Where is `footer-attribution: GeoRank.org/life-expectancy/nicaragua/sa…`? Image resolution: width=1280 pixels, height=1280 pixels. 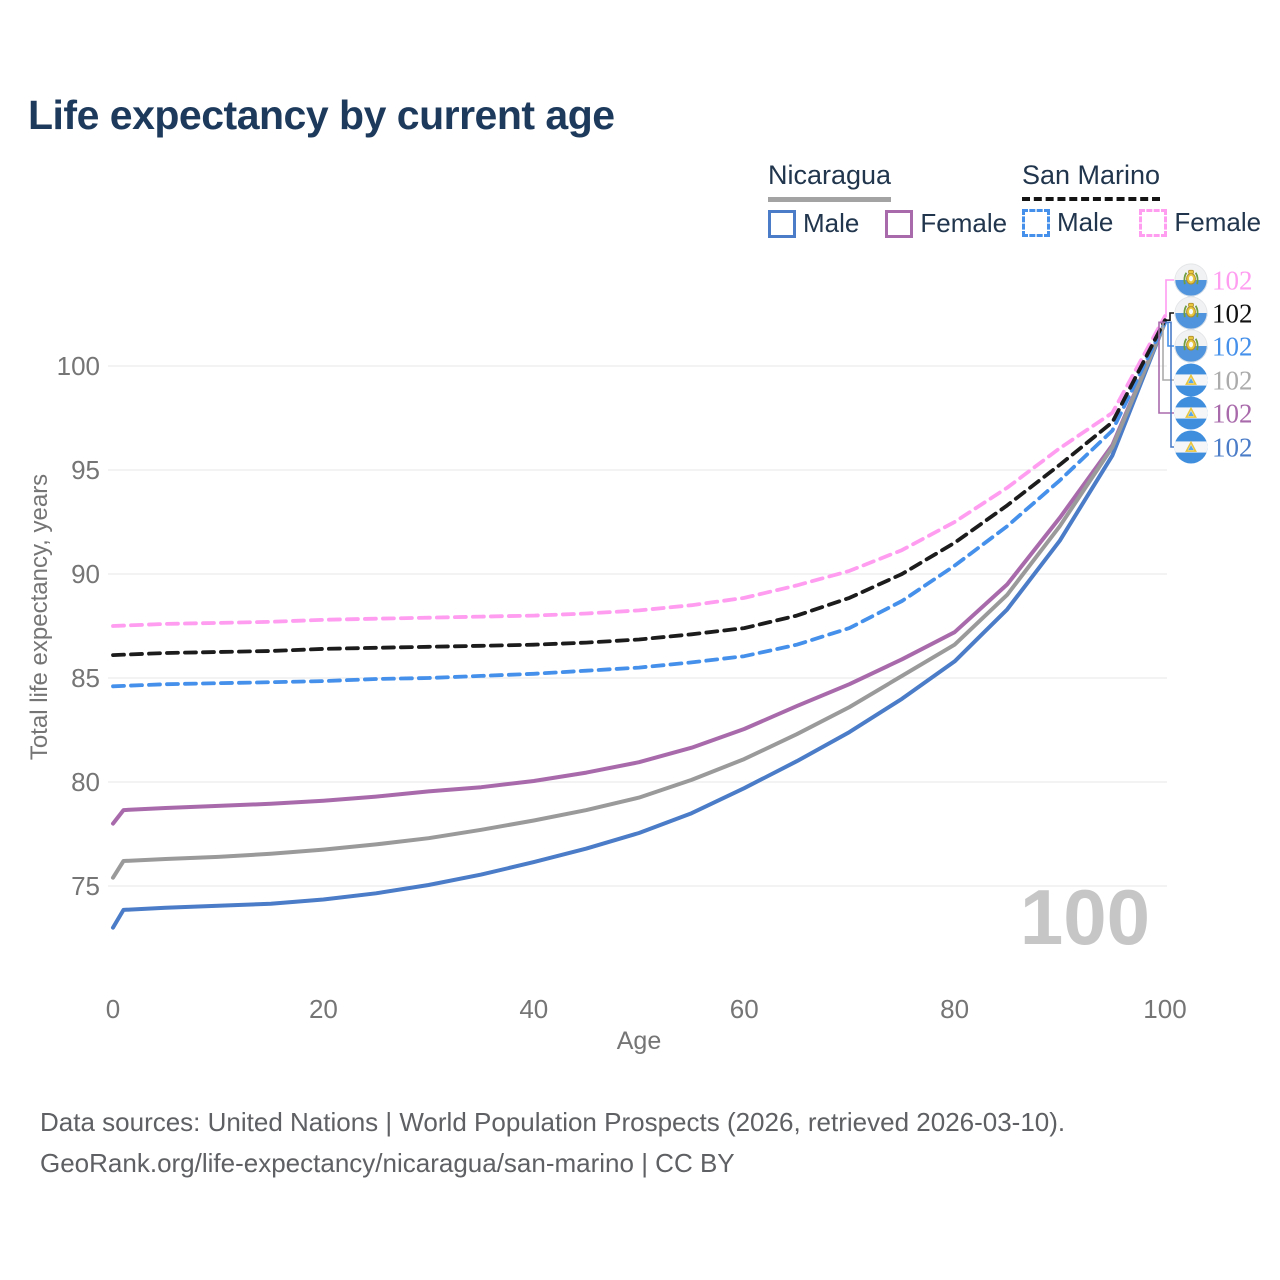 footer-attribution: GeoRank.org/life-expectancy/nicaragua/sa… is located at coordinates (387, 1163).